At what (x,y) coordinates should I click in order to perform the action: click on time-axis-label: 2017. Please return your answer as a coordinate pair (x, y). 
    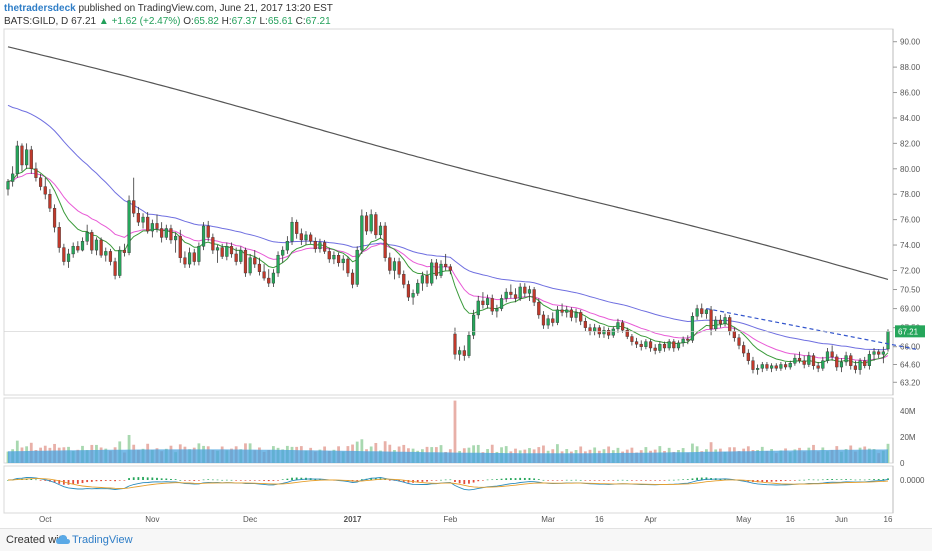
    Looking at the image, I should click on (353, 519).